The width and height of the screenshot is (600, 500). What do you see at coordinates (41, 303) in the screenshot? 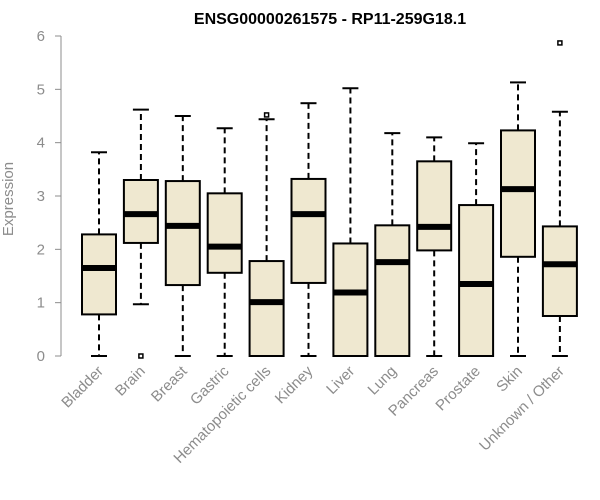
I see `y-tick-label: 1` at bounding box center [41, 303].